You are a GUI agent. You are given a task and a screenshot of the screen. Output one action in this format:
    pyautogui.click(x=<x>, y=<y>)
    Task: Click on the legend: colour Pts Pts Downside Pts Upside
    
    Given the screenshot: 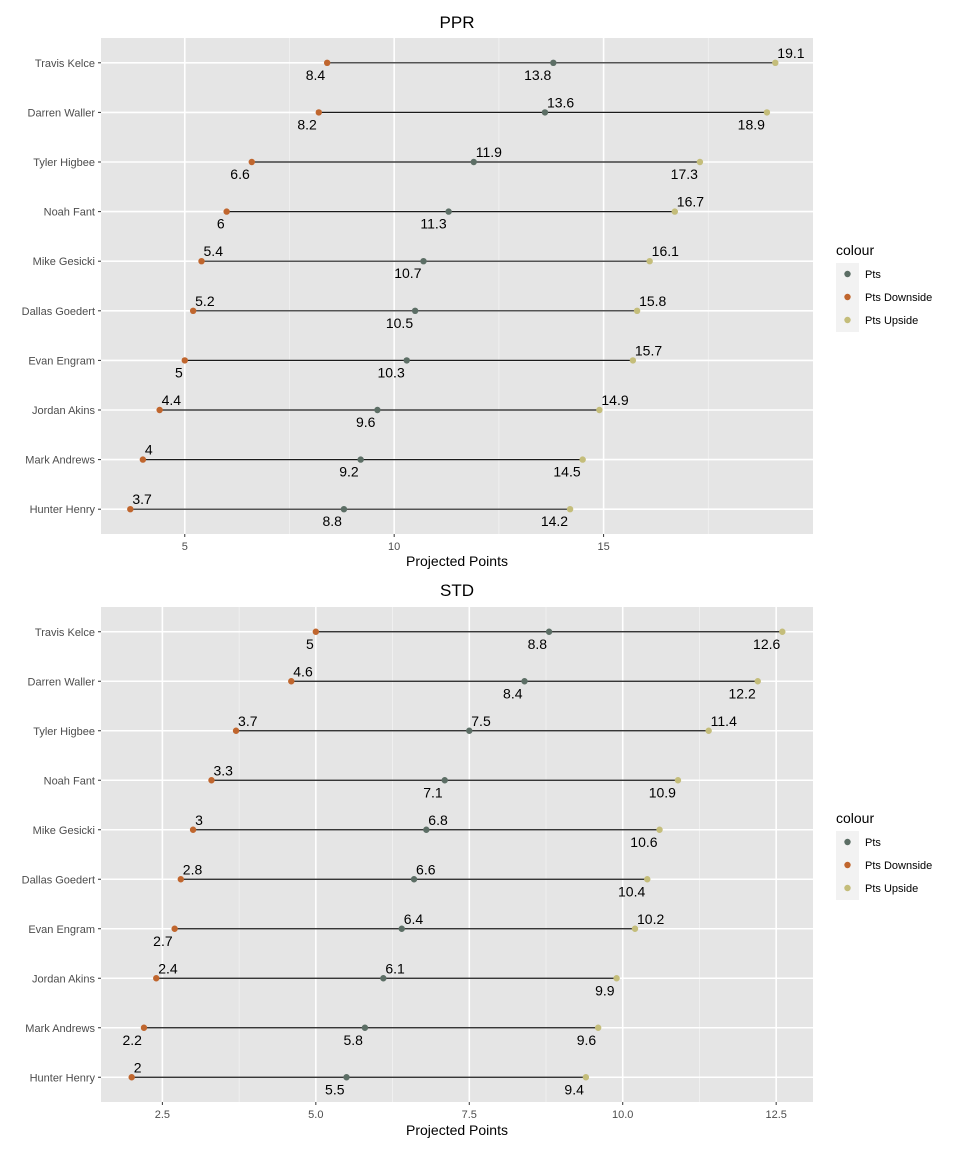 What is the action you would take?
    pyautogui.click(x=884, y=855)
    